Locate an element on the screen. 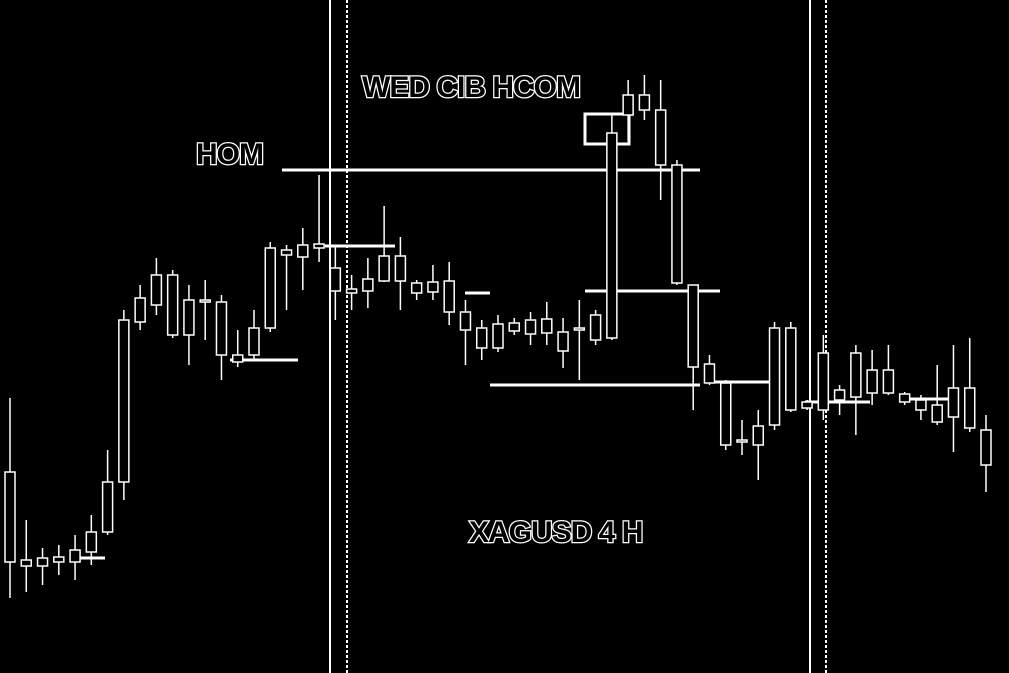 The width and height of the screenshot is (1009, 673). annotation: WED CIB HCOM is located at coordinates (471, 87).